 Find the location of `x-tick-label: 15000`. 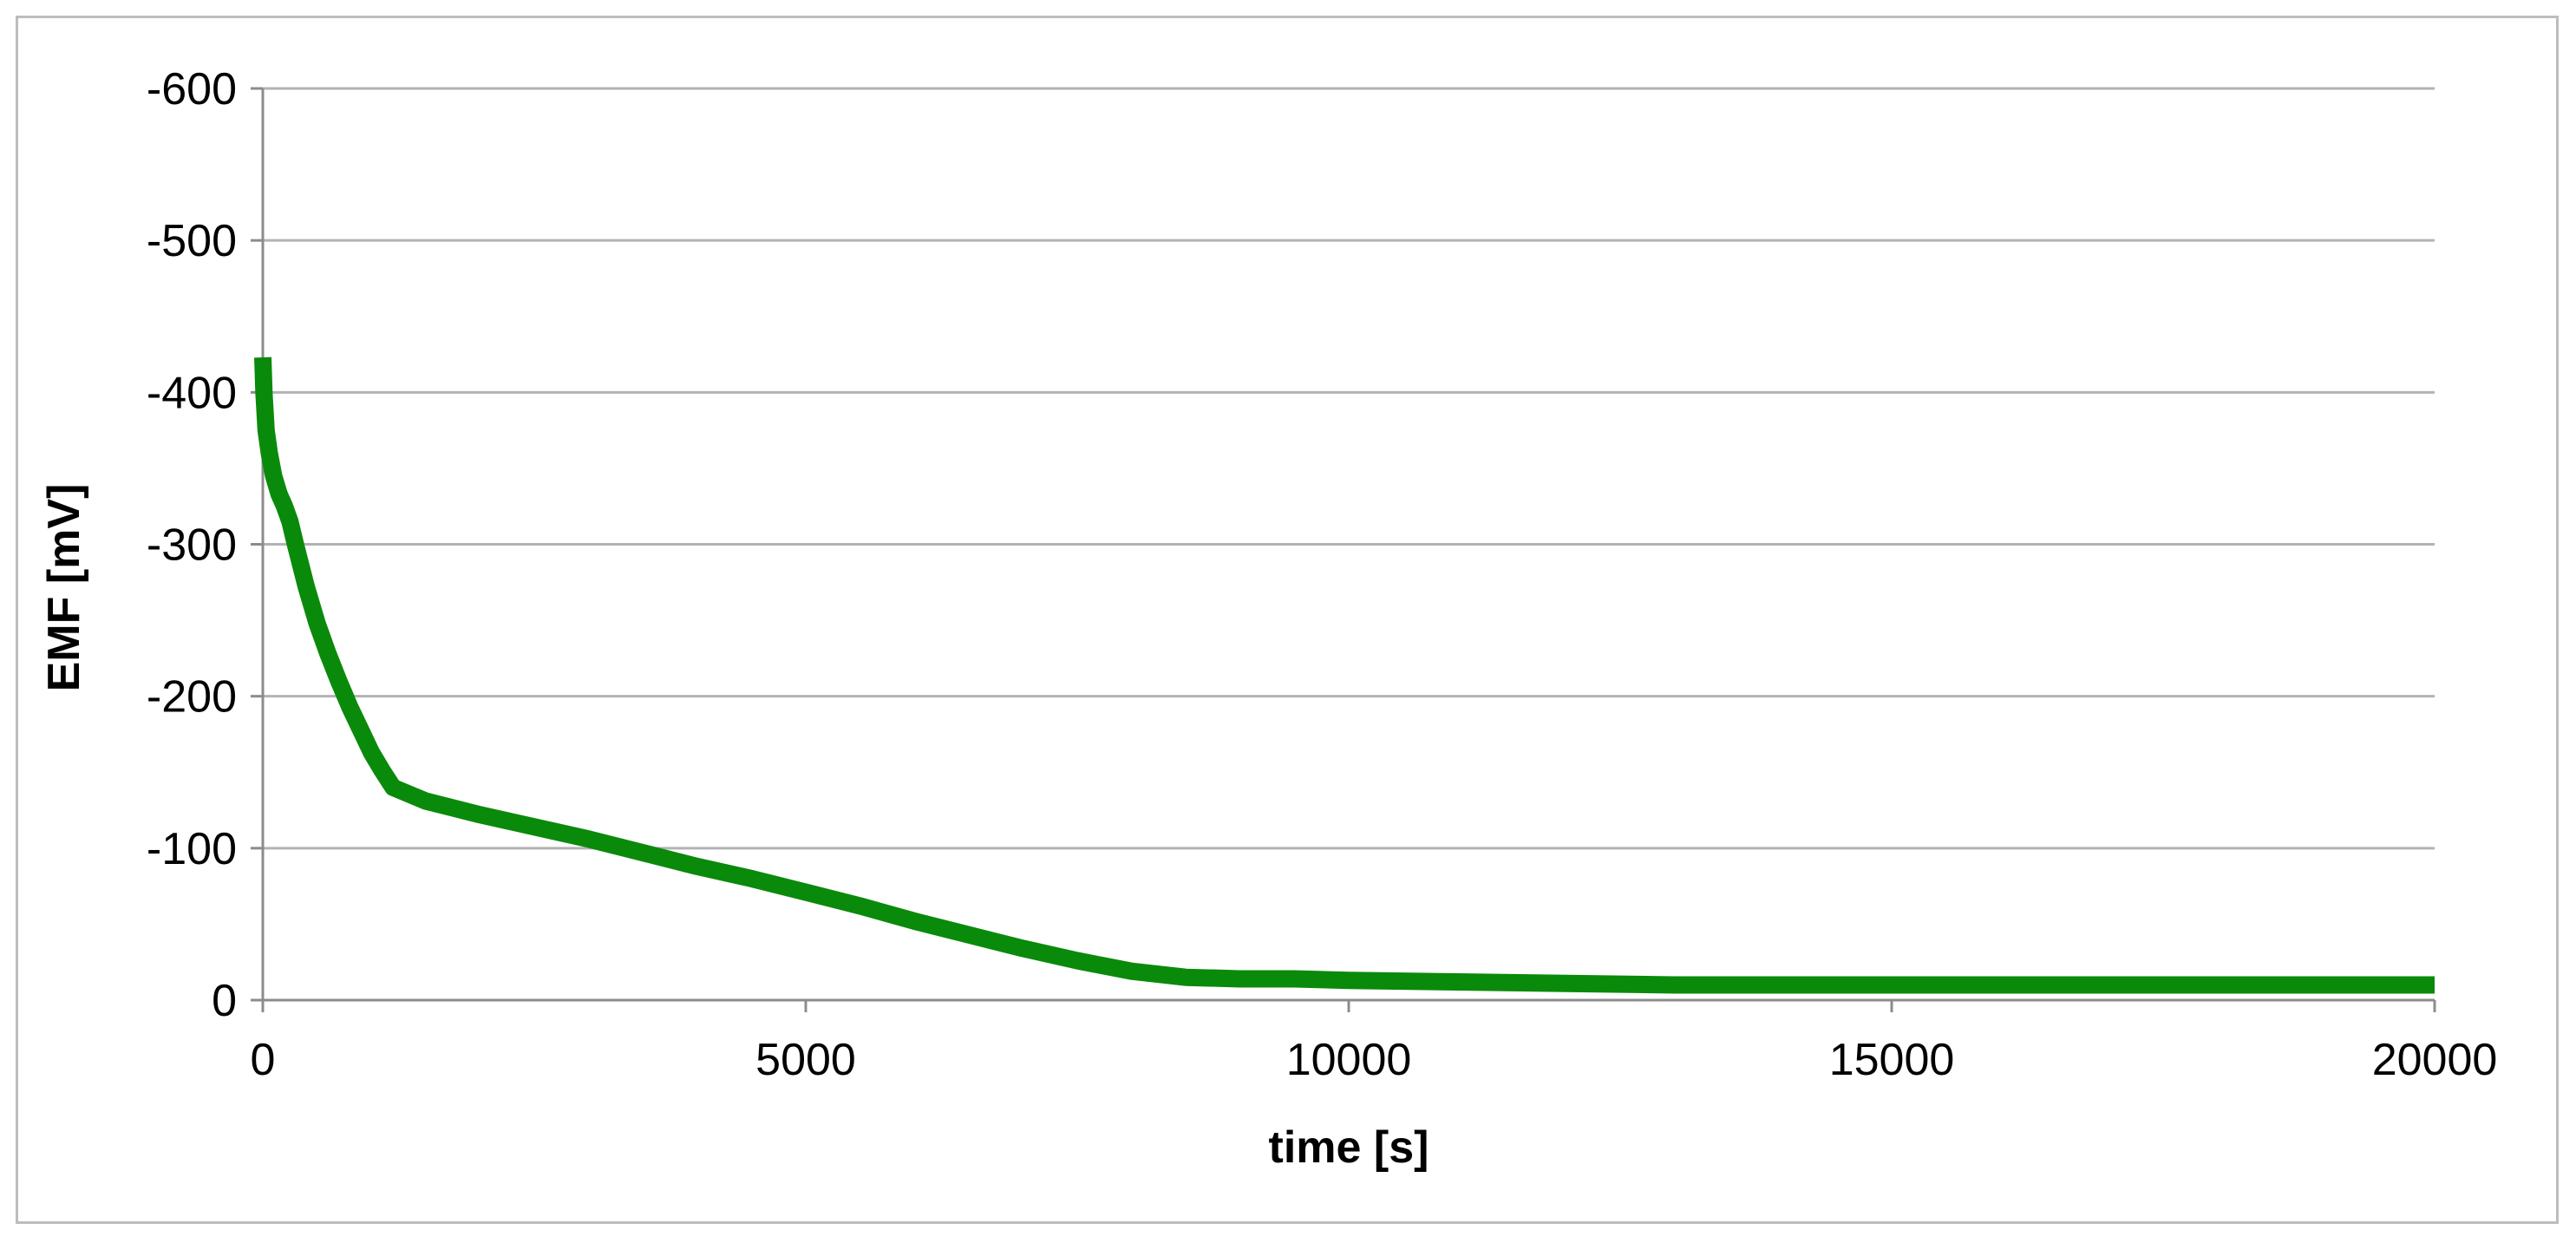

x-tick-label: 15000 is located at coordinates (1892, 1060).